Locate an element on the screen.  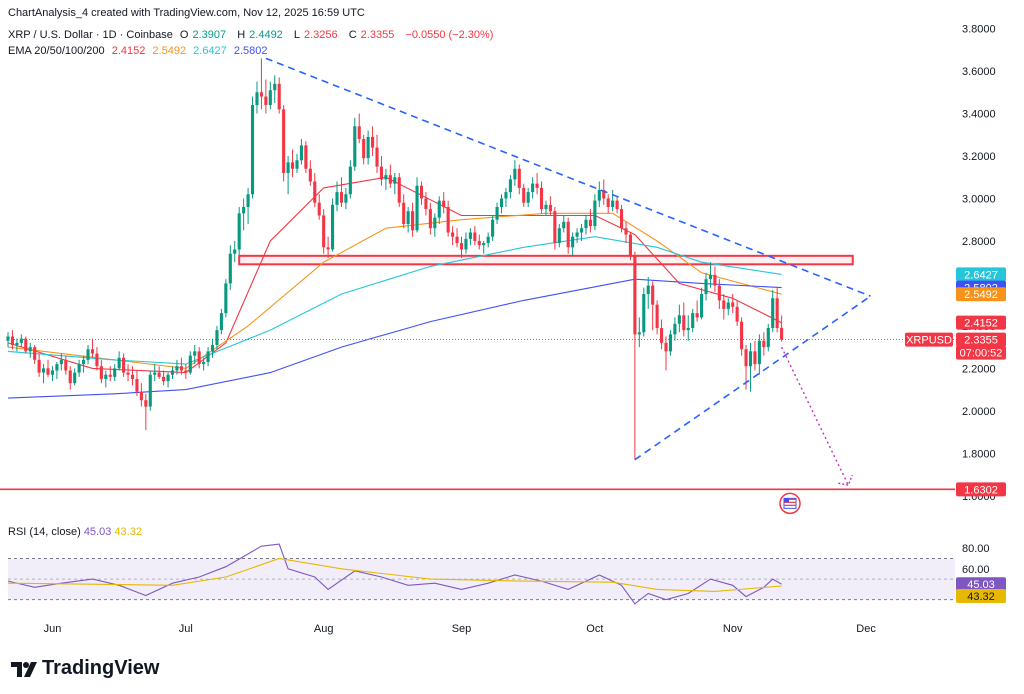
brand-name: TradingView is located at coordinates (101, 668).